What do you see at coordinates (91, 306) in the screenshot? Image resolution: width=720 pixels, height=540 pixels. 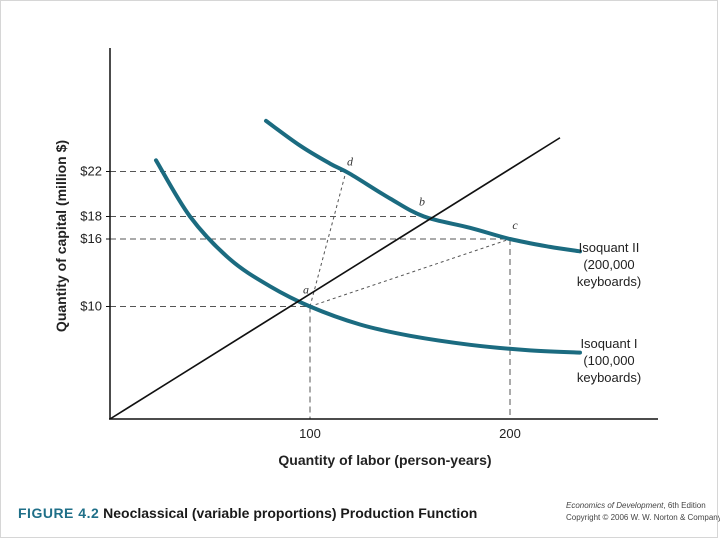 I see `y-tick-label: $10` at bounding box center [91, 306].